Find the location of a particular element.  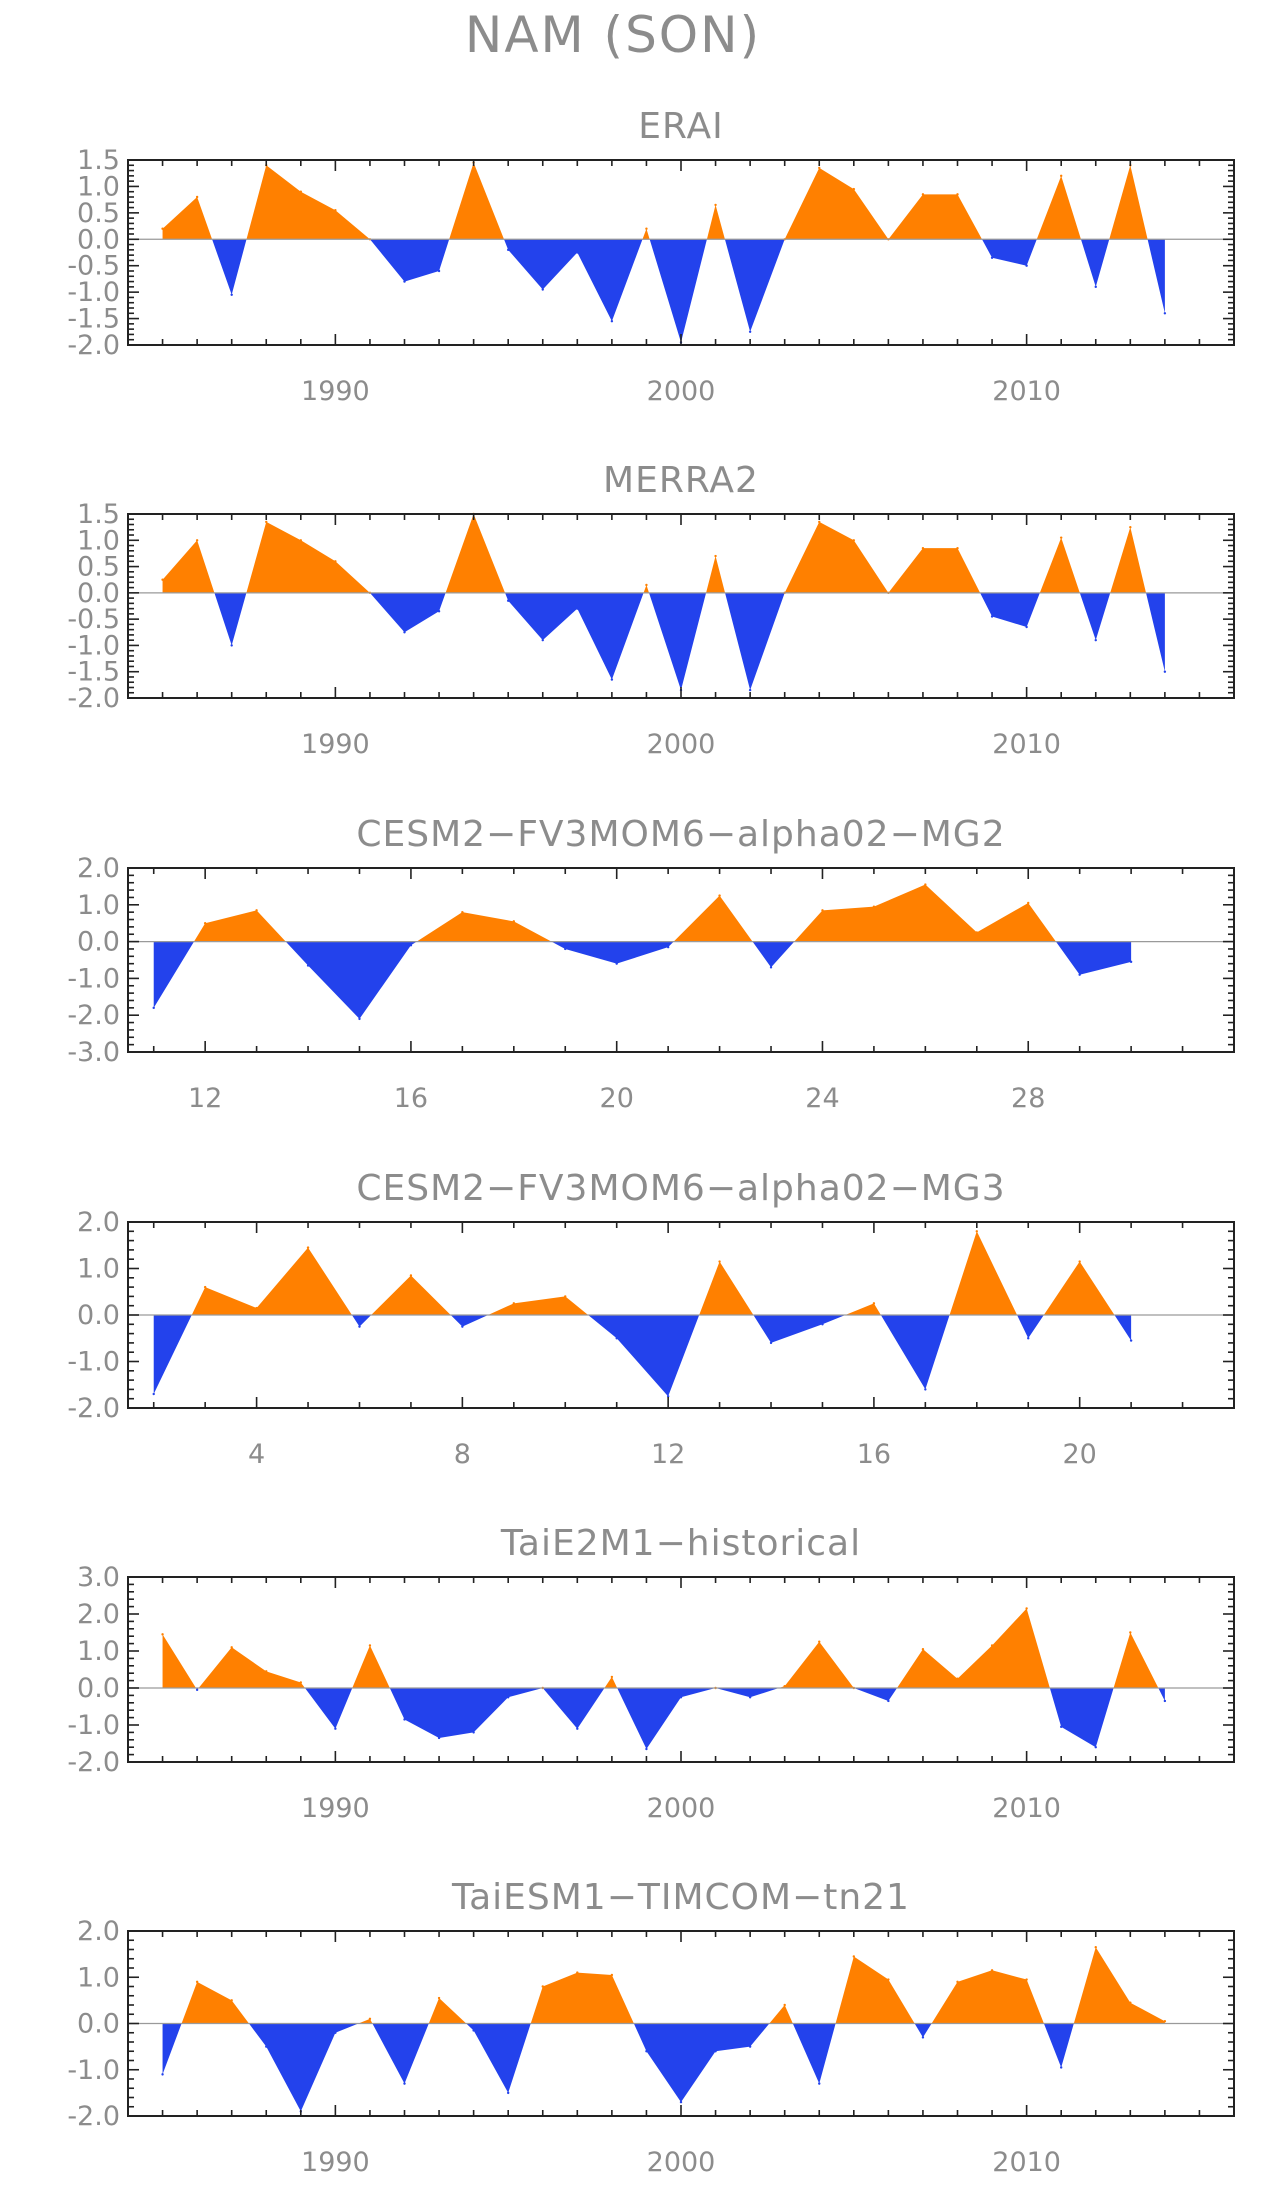

y-tick-label: 2.0 is located at coordinates (98, 1614).